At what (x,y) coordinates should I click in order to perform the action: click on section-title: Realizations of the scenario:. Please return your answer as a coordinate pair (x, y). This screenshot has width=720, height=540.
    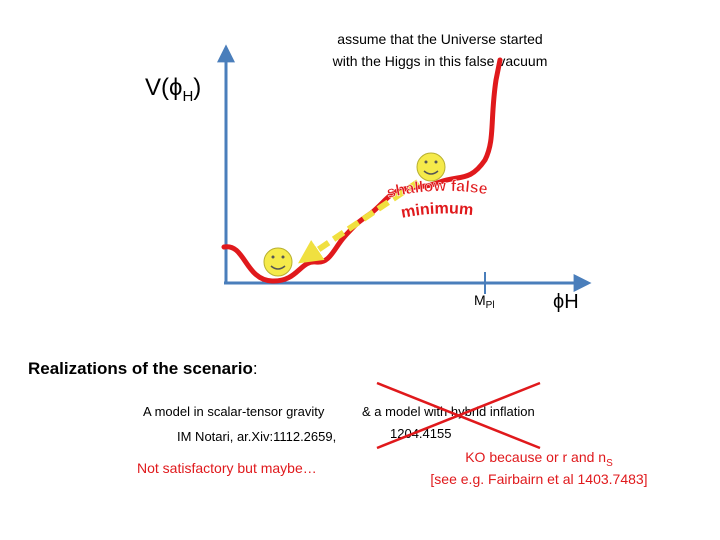
    Looking at the image, I should click on (143, 368).